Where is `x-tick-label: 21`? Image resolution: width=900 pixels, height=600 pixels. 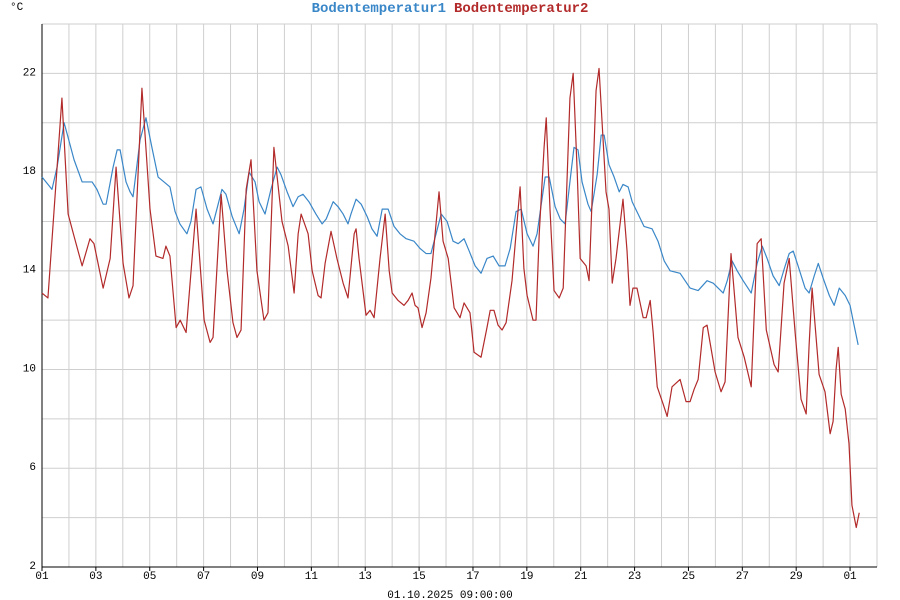 x-tick-label: 21 is located at coordinates (581, 577).